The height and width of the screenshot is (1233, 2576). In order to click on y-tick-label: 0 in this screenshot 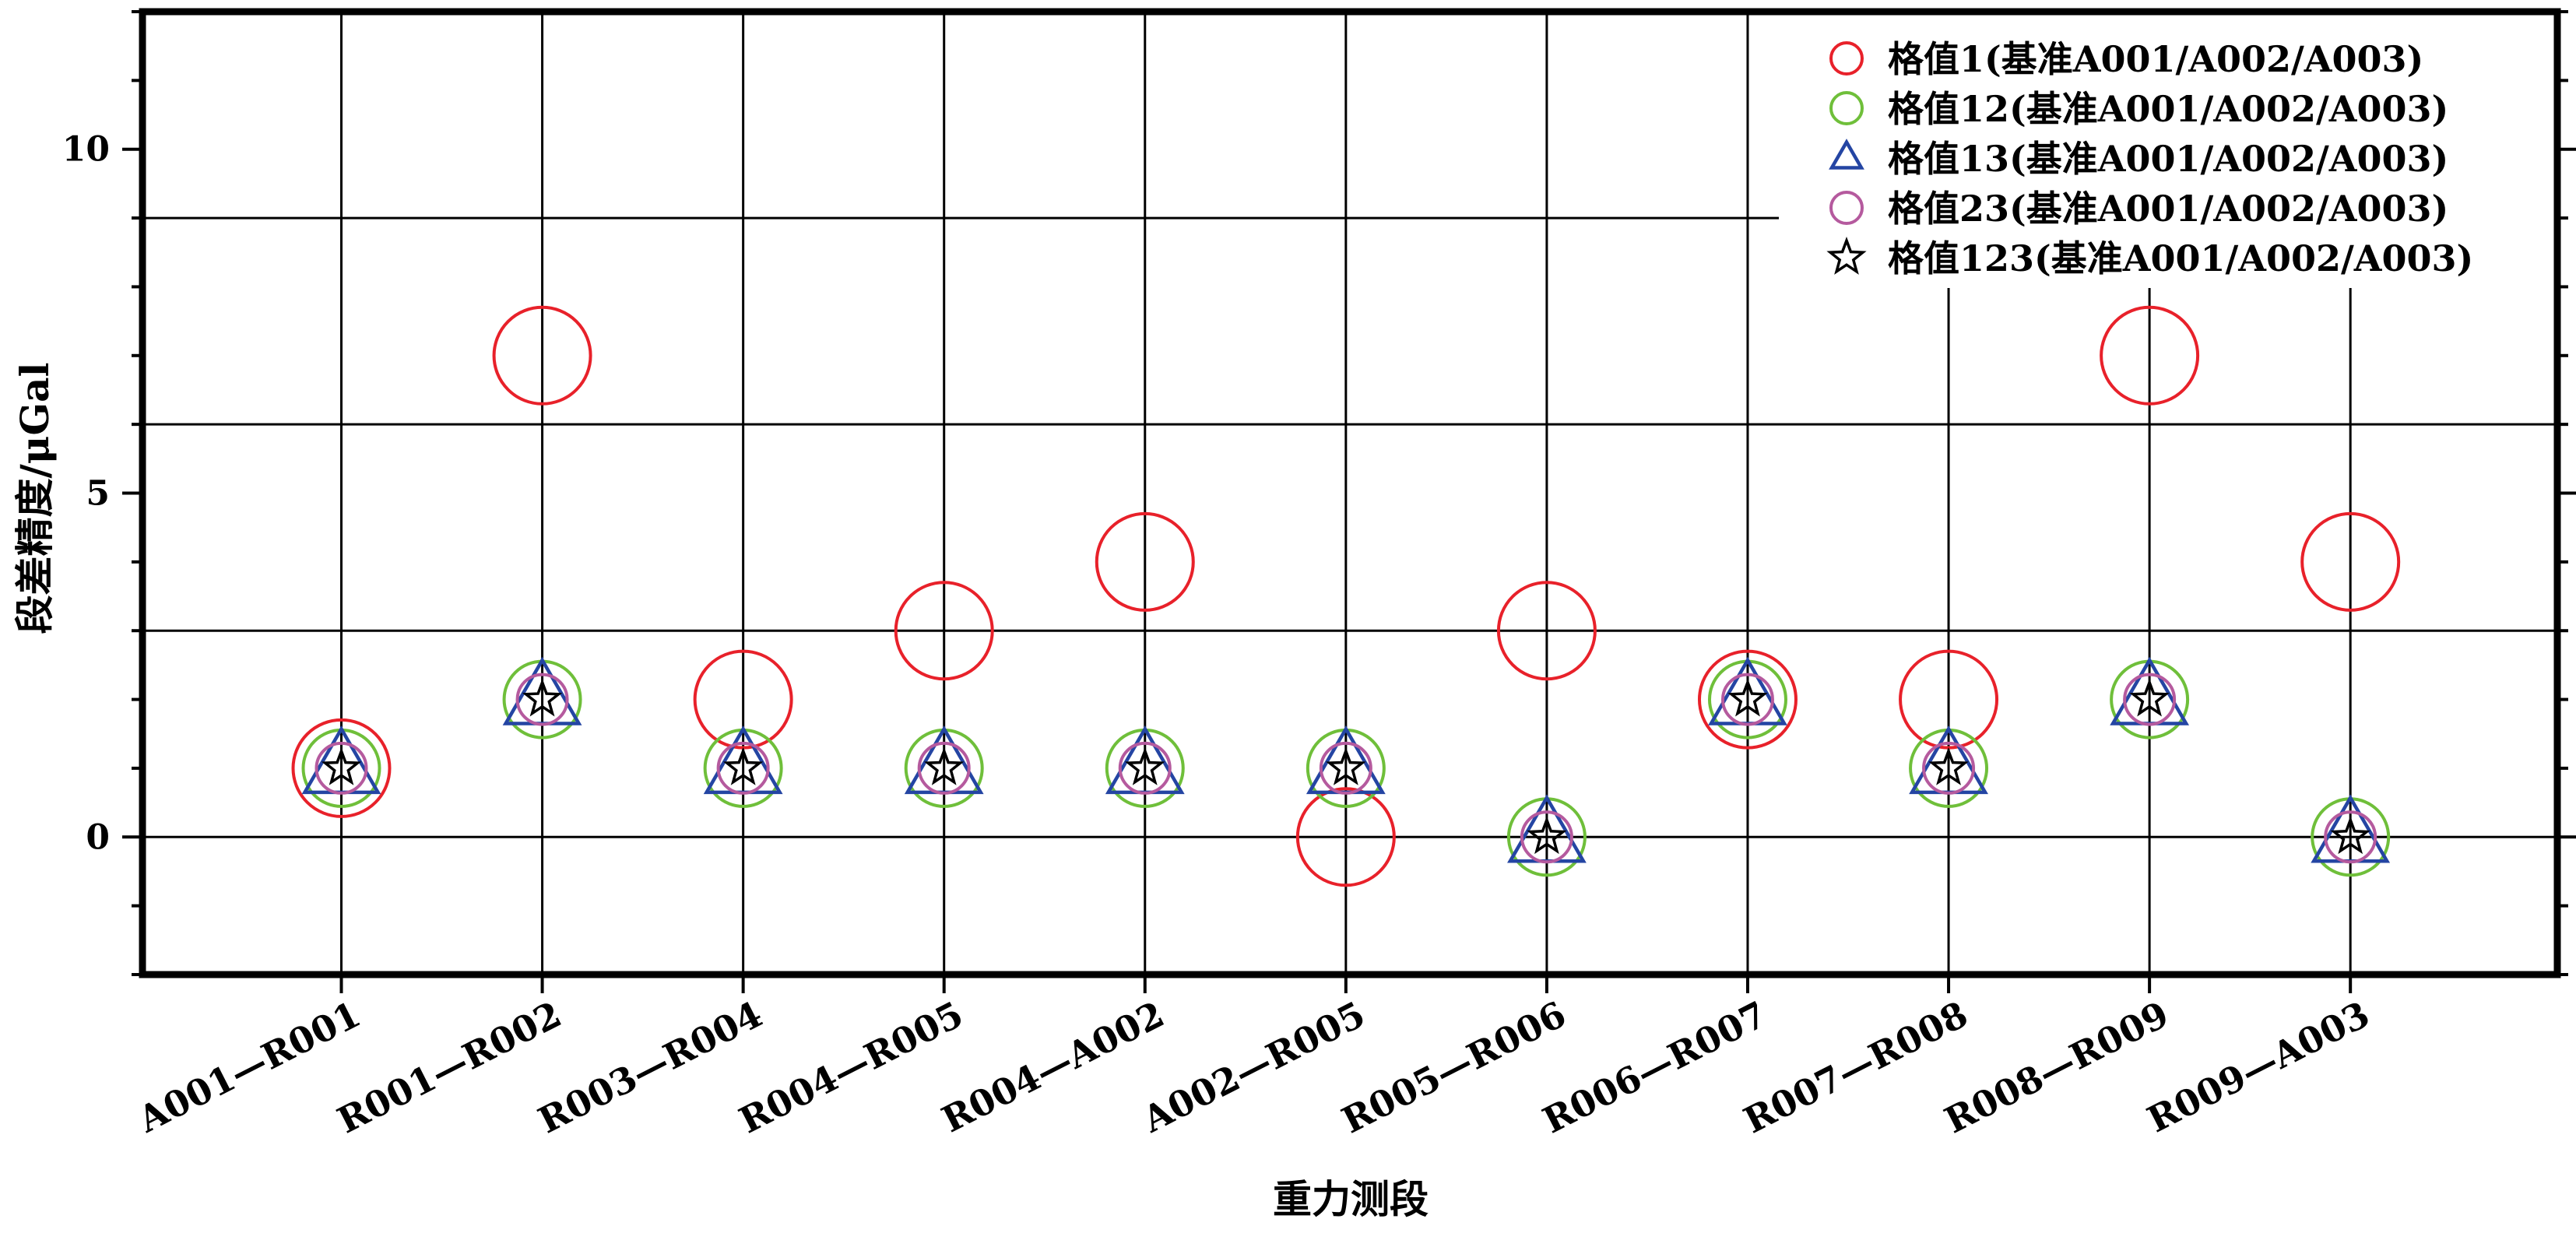, I will do `click(98, 837)`.